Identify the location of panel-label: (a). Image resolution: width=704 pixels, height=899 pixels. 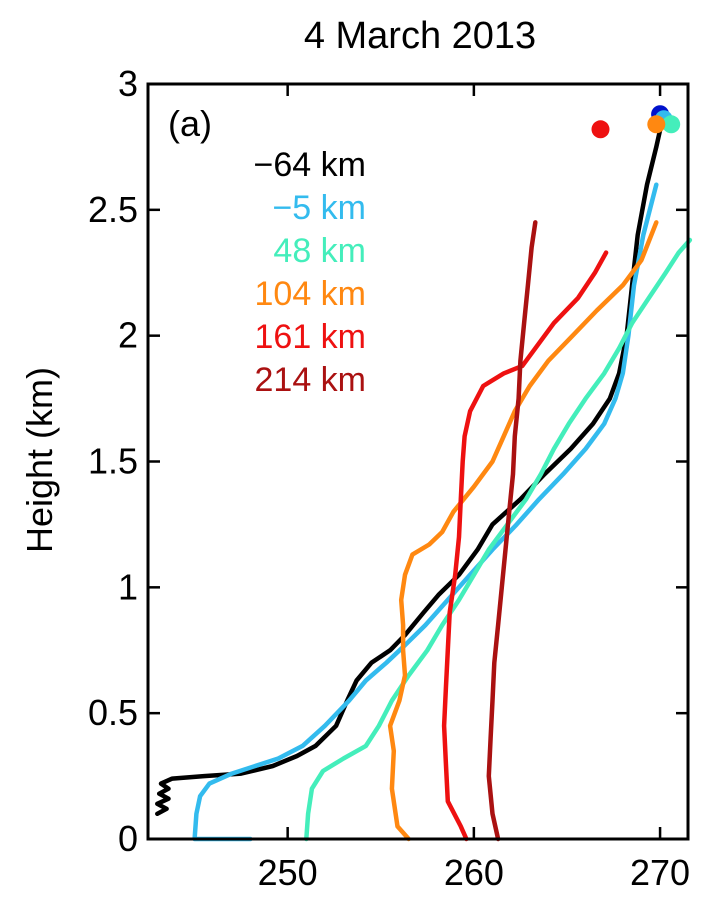
(190, 123).